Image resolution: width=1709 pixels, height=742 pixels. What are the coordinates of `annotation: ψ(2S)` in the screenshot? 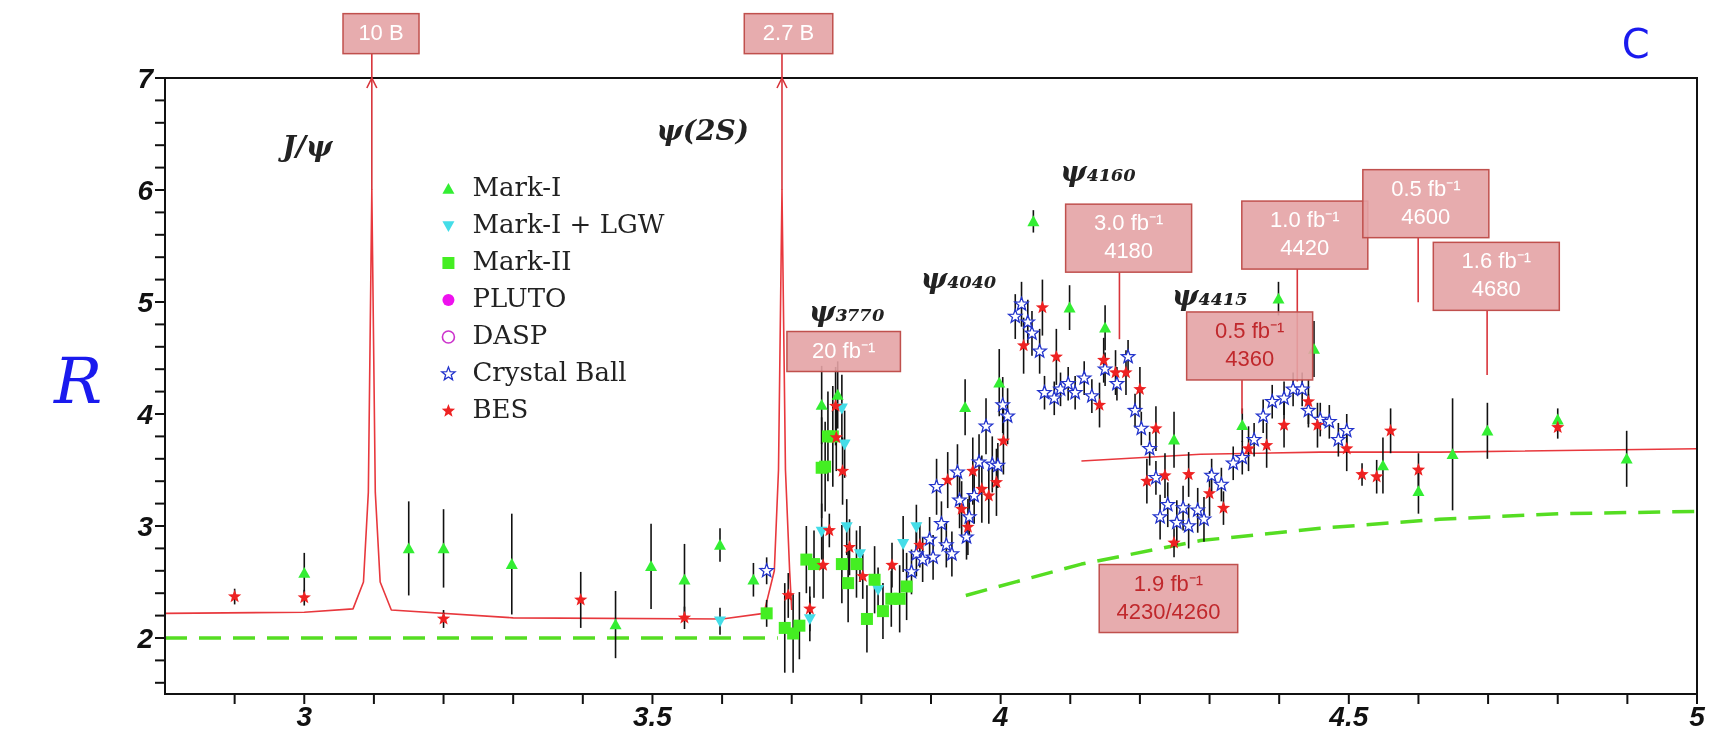 It's located at (703, 131).